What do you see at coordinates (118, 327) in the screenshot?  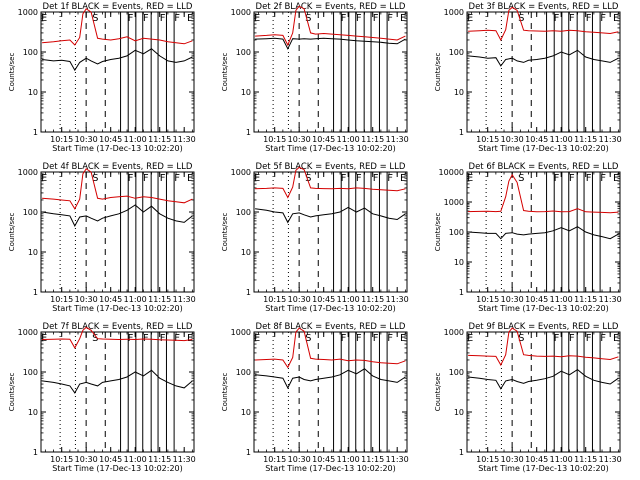 I see `chart-title: Det 7f BLACK = Events, RED = LLD` at bounding box center [118, 327].